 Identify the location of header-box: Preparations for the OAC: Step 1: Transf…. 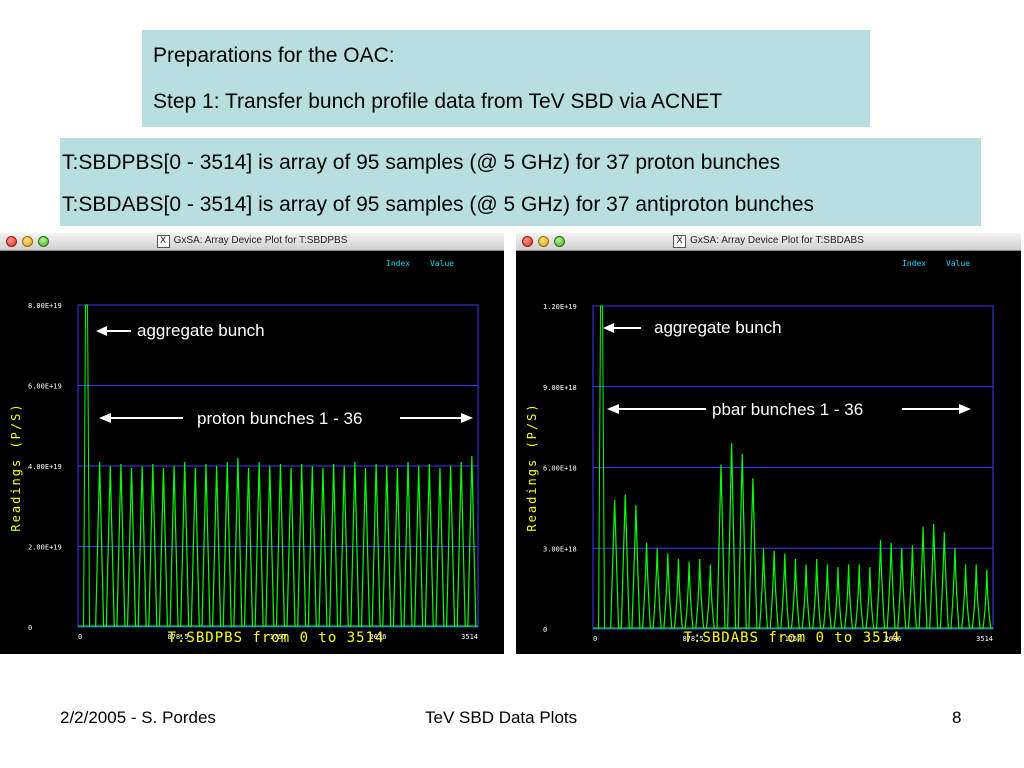
(506, 78).